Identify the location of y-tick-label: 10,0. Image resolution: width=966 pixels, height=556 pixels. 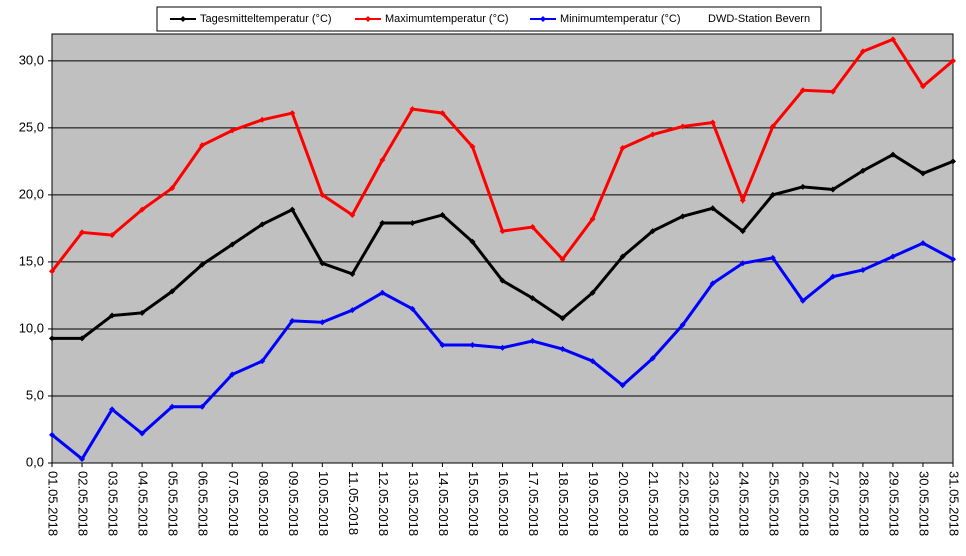
(31, 327).